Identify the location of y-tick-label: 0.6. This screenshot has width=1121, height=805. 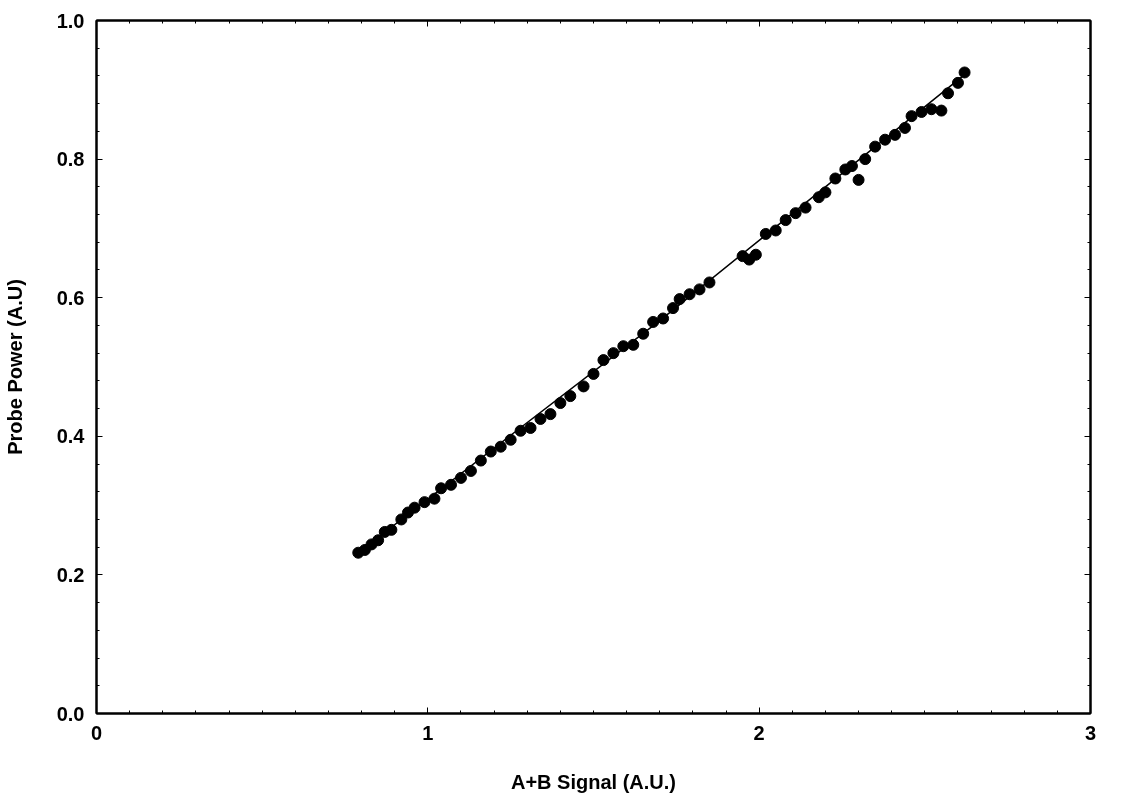
(70, 297).